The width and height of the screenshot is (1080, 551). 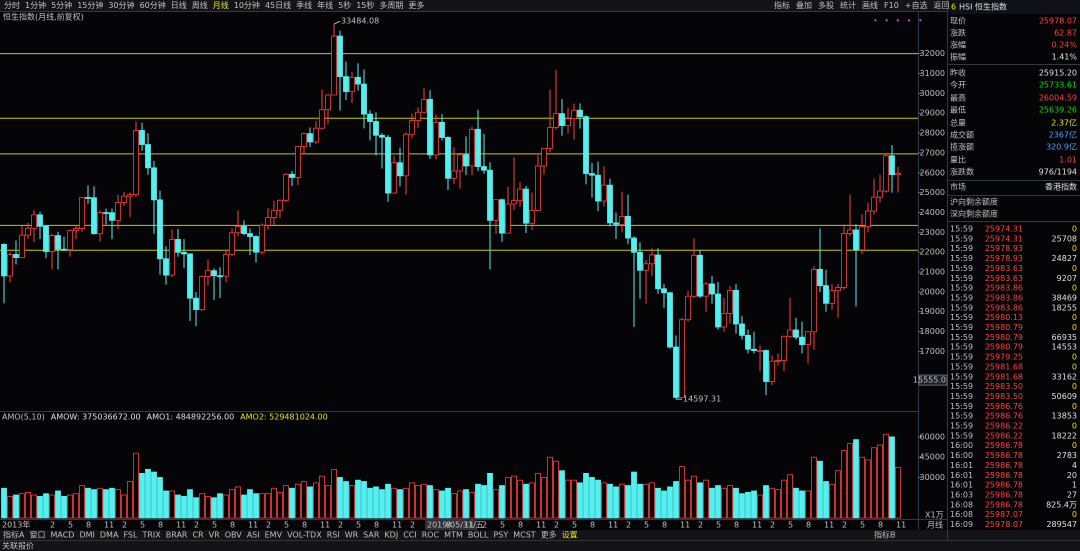 I want to click on period-button: 15分钟, so click(x=90, y=5).